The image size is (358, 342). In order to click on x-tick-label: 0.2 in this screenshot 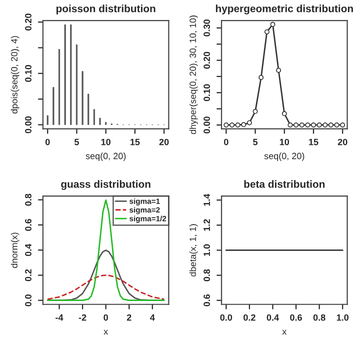, I will do `click(250, 317)`.